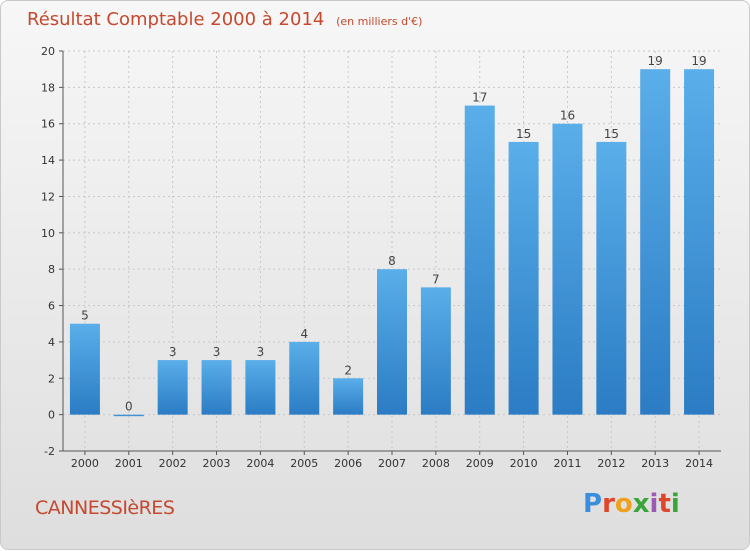  What do you see at coordinates (51, 342) in the screenshot?
I see `y-tick-label: 4` at bounding box center [51, 342].